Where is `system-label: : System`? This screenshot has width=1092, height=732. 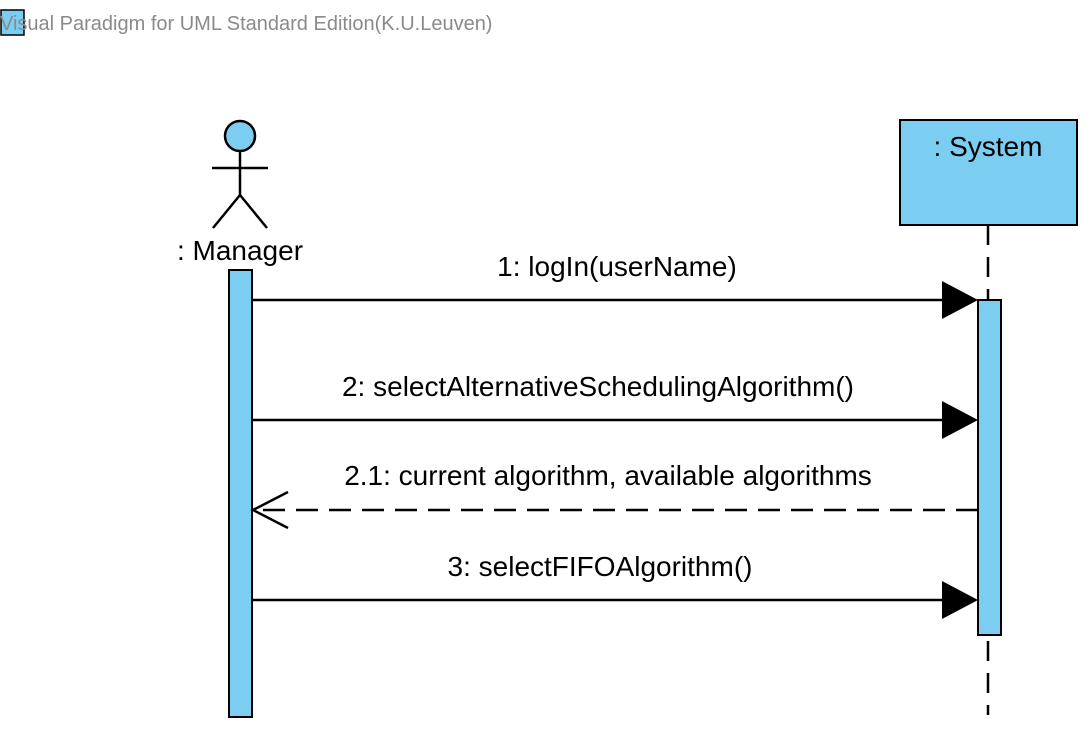 system-label: : System is located at coordinates (988, 146).